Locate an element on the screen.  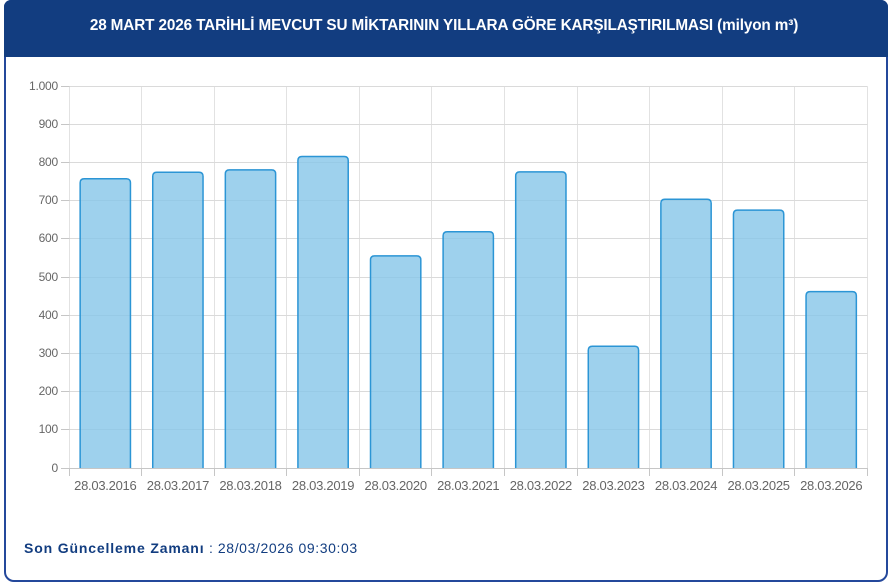
svg-text: 200 is located at coordinates (49, 391).